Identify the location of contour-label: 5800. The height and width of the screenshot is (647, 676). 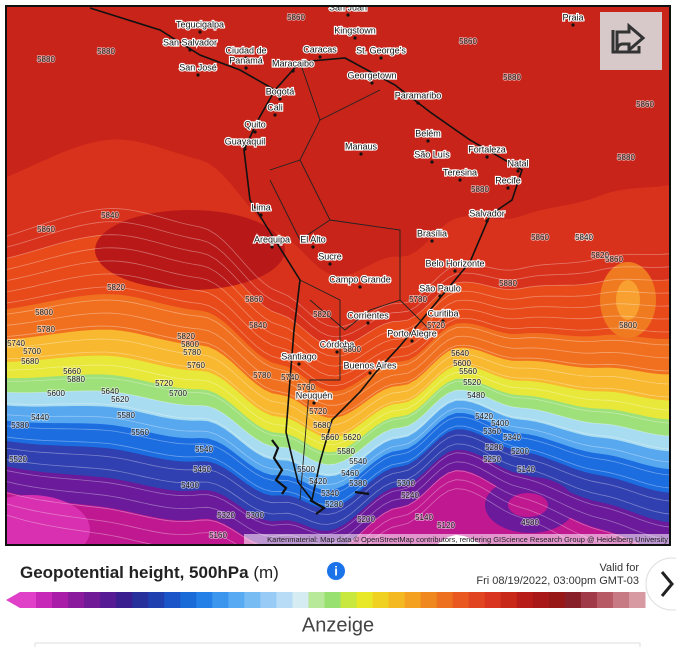
(352, 349).